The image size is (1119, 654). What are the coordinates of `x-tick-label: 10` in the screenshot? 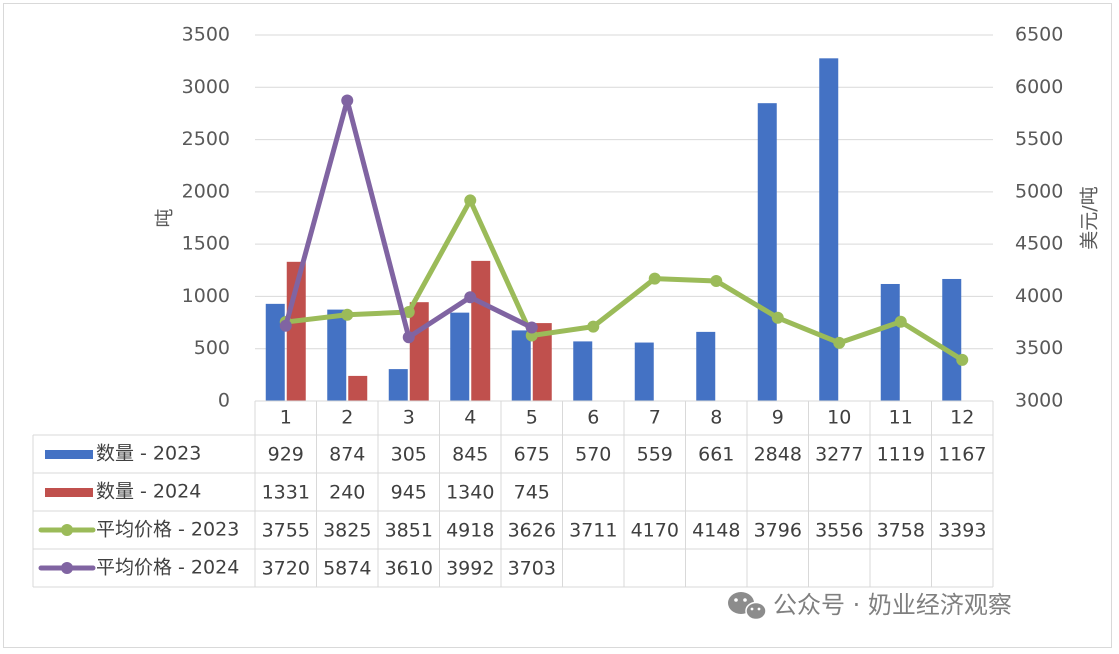 It's located at (839, 418).